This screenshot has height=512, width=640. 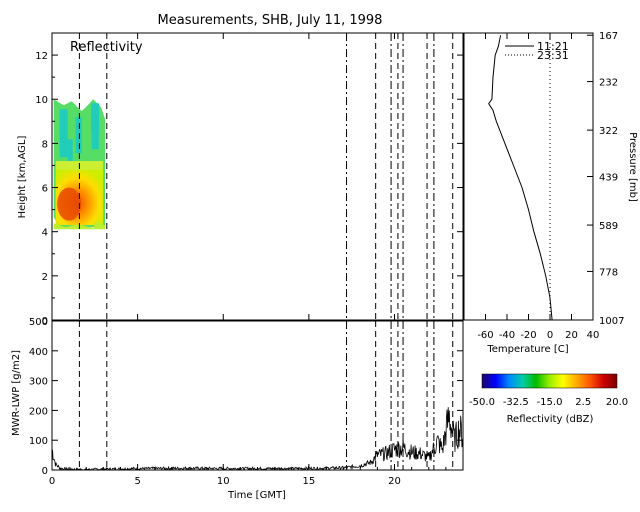 I want to click on time-axis-label: Time [GMT], so click(x=256, y=495).